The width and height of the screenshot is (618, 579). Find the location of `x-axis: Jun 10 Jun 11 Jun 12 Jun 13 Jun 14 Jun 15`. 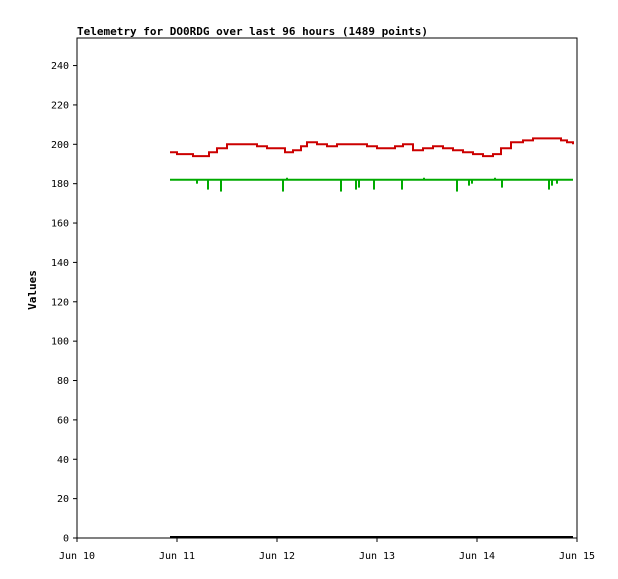

x-axis: Jun 10 Jun 11 Jun 12 Jun 13 Jun 14 Jun 15 is located at coordinates (327, 550).